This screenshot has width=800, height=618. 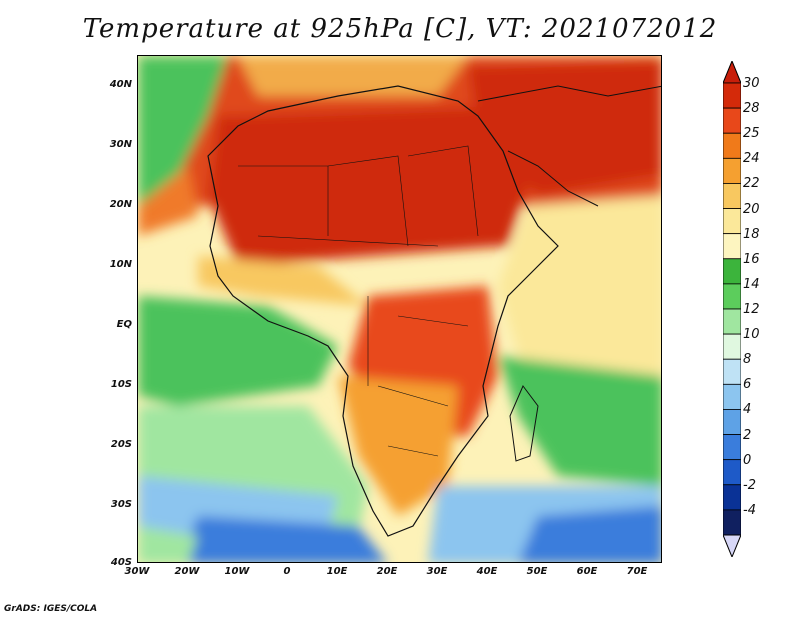 I want to click on colorbar-label: 4, so click(x=747, y=410).